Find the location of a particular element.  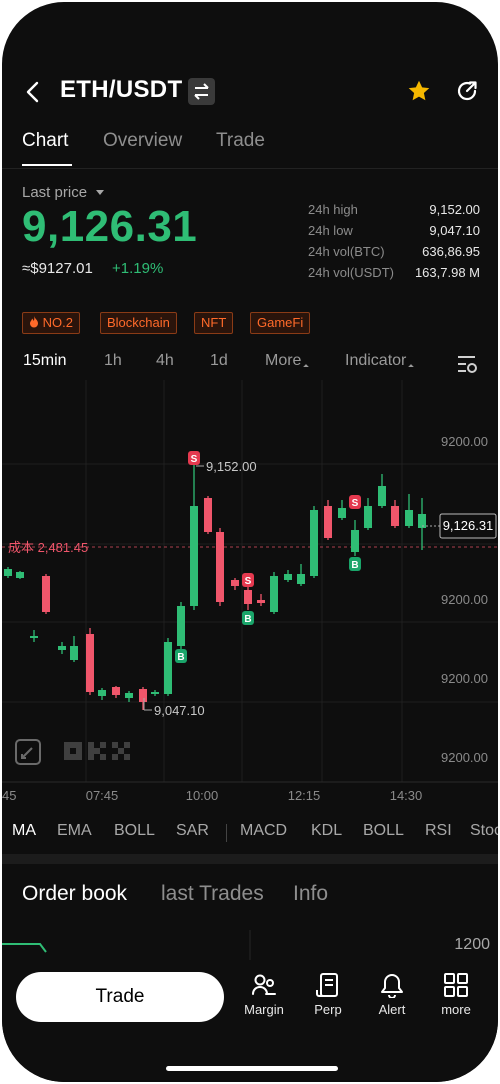

cost-line-label: 成本 2,481.45 is located at coordinates (48, 547).